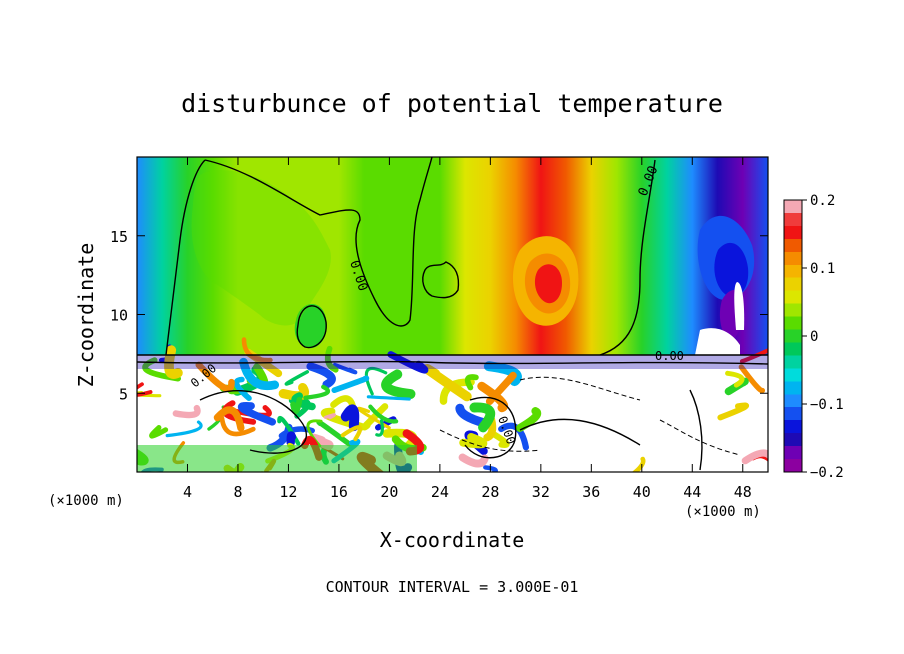  I want to click on x-tick-label: 48, so click(743, 492).